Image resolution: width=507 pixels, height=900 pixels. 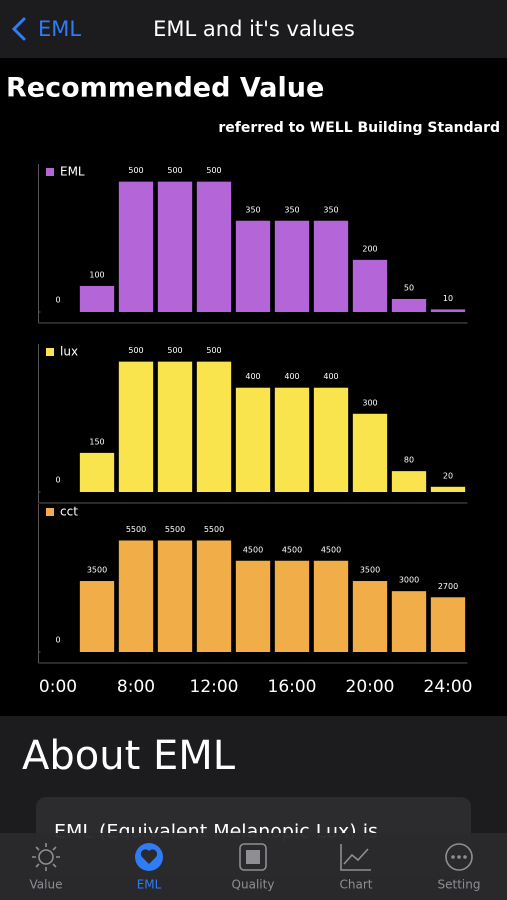 What do you see at coordinates (46, 885) in the screenshot?
I see `tab-label: Value` at bounding box center [46, 885].